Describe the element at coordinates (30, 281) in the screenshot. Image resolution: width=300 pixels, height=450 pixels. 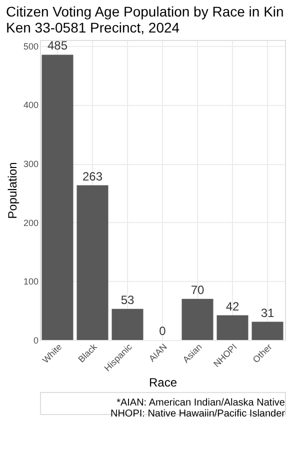
I see `y-tick-label: 100` at that location.